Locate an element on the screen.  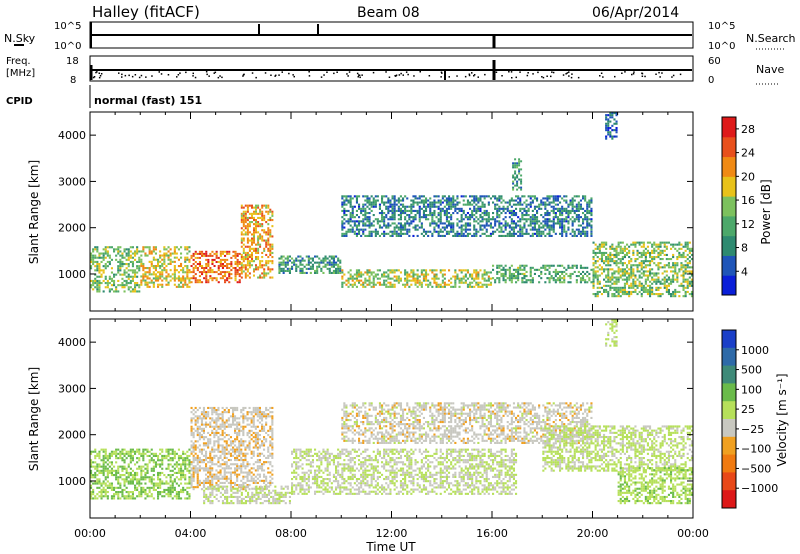
freq-label: Freq. is located at coordinates (18, 61).